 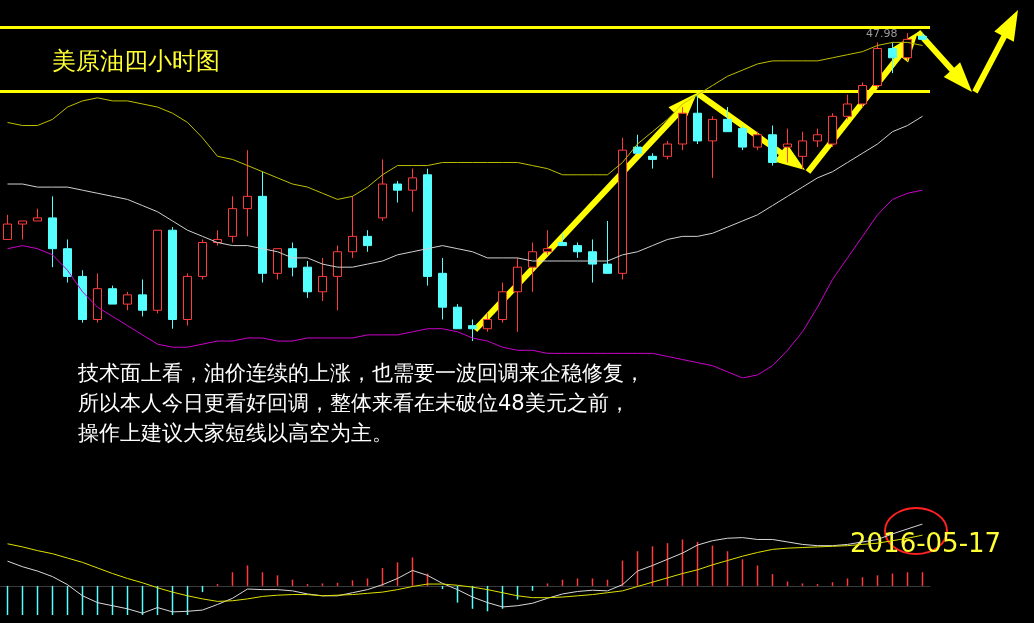 What do you see at coordinates (361, 372) in the screenshot?
I see `text: 技术面上看，油价连续的上涨，也需要一波回调来企稳修复，` at bounding box center [361, 372].